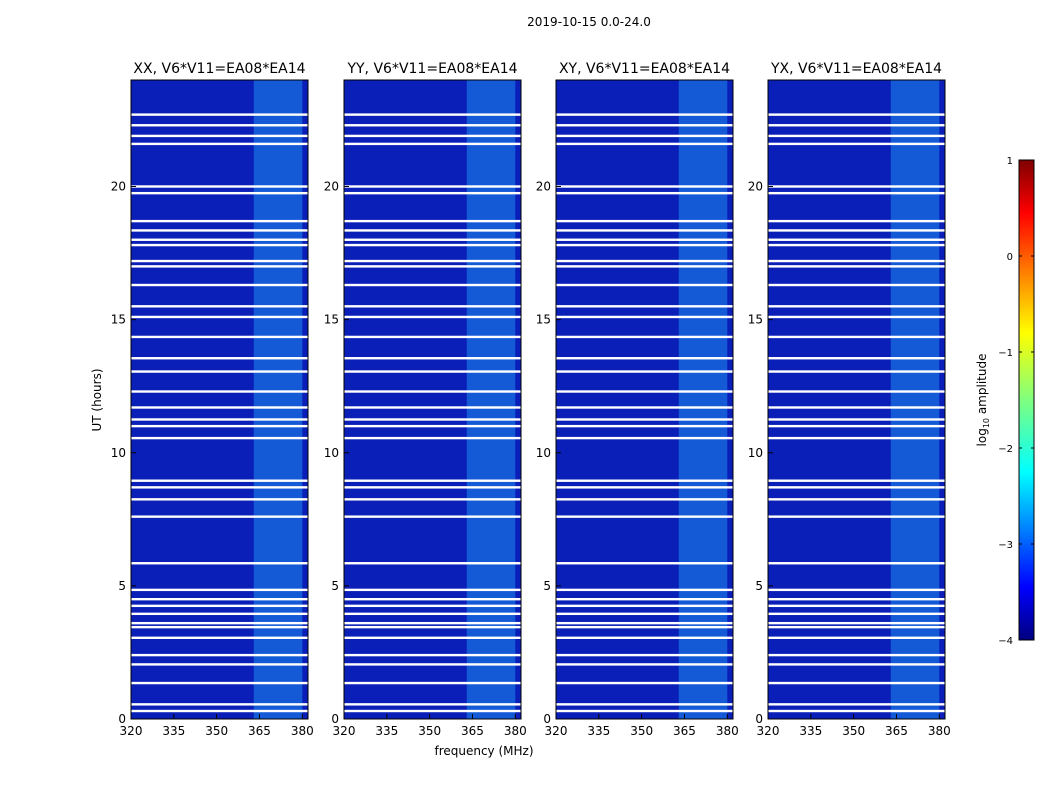 The width and height of the screenshot is (1050, 800). I want to click on x-tick-label: 380, so click(302, 731).